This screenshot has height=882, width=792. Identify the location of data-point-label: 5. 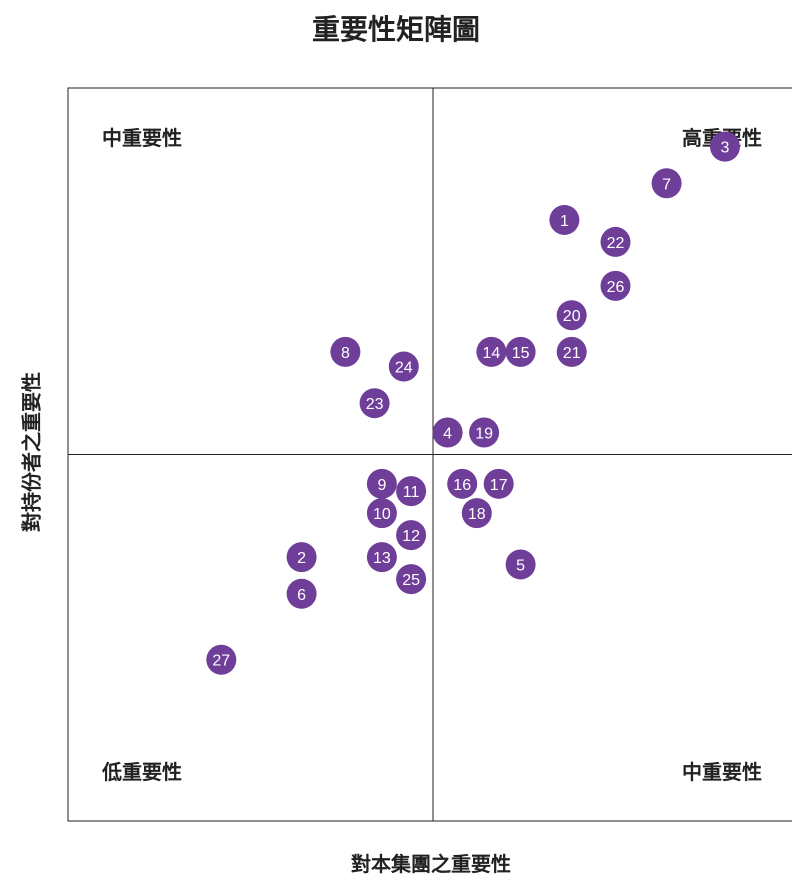
(520, 565).